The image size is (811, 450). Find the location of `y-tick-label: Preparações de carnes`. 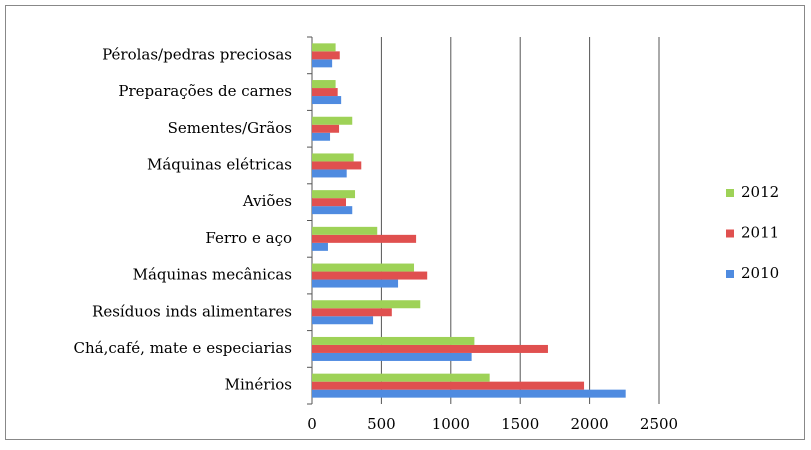

y-tick-label: Preparações de carnes is located at coordinates (205, 91).